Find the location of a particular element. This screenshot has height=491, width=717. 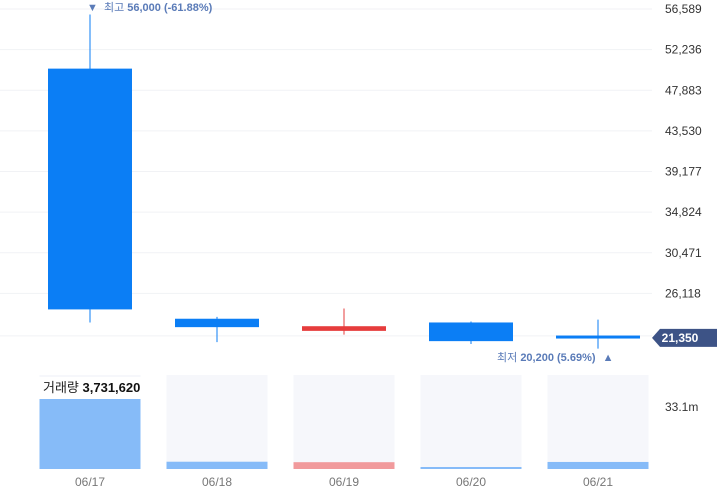

y-tick-label: 34,824 is located at coordinates (683, 212).